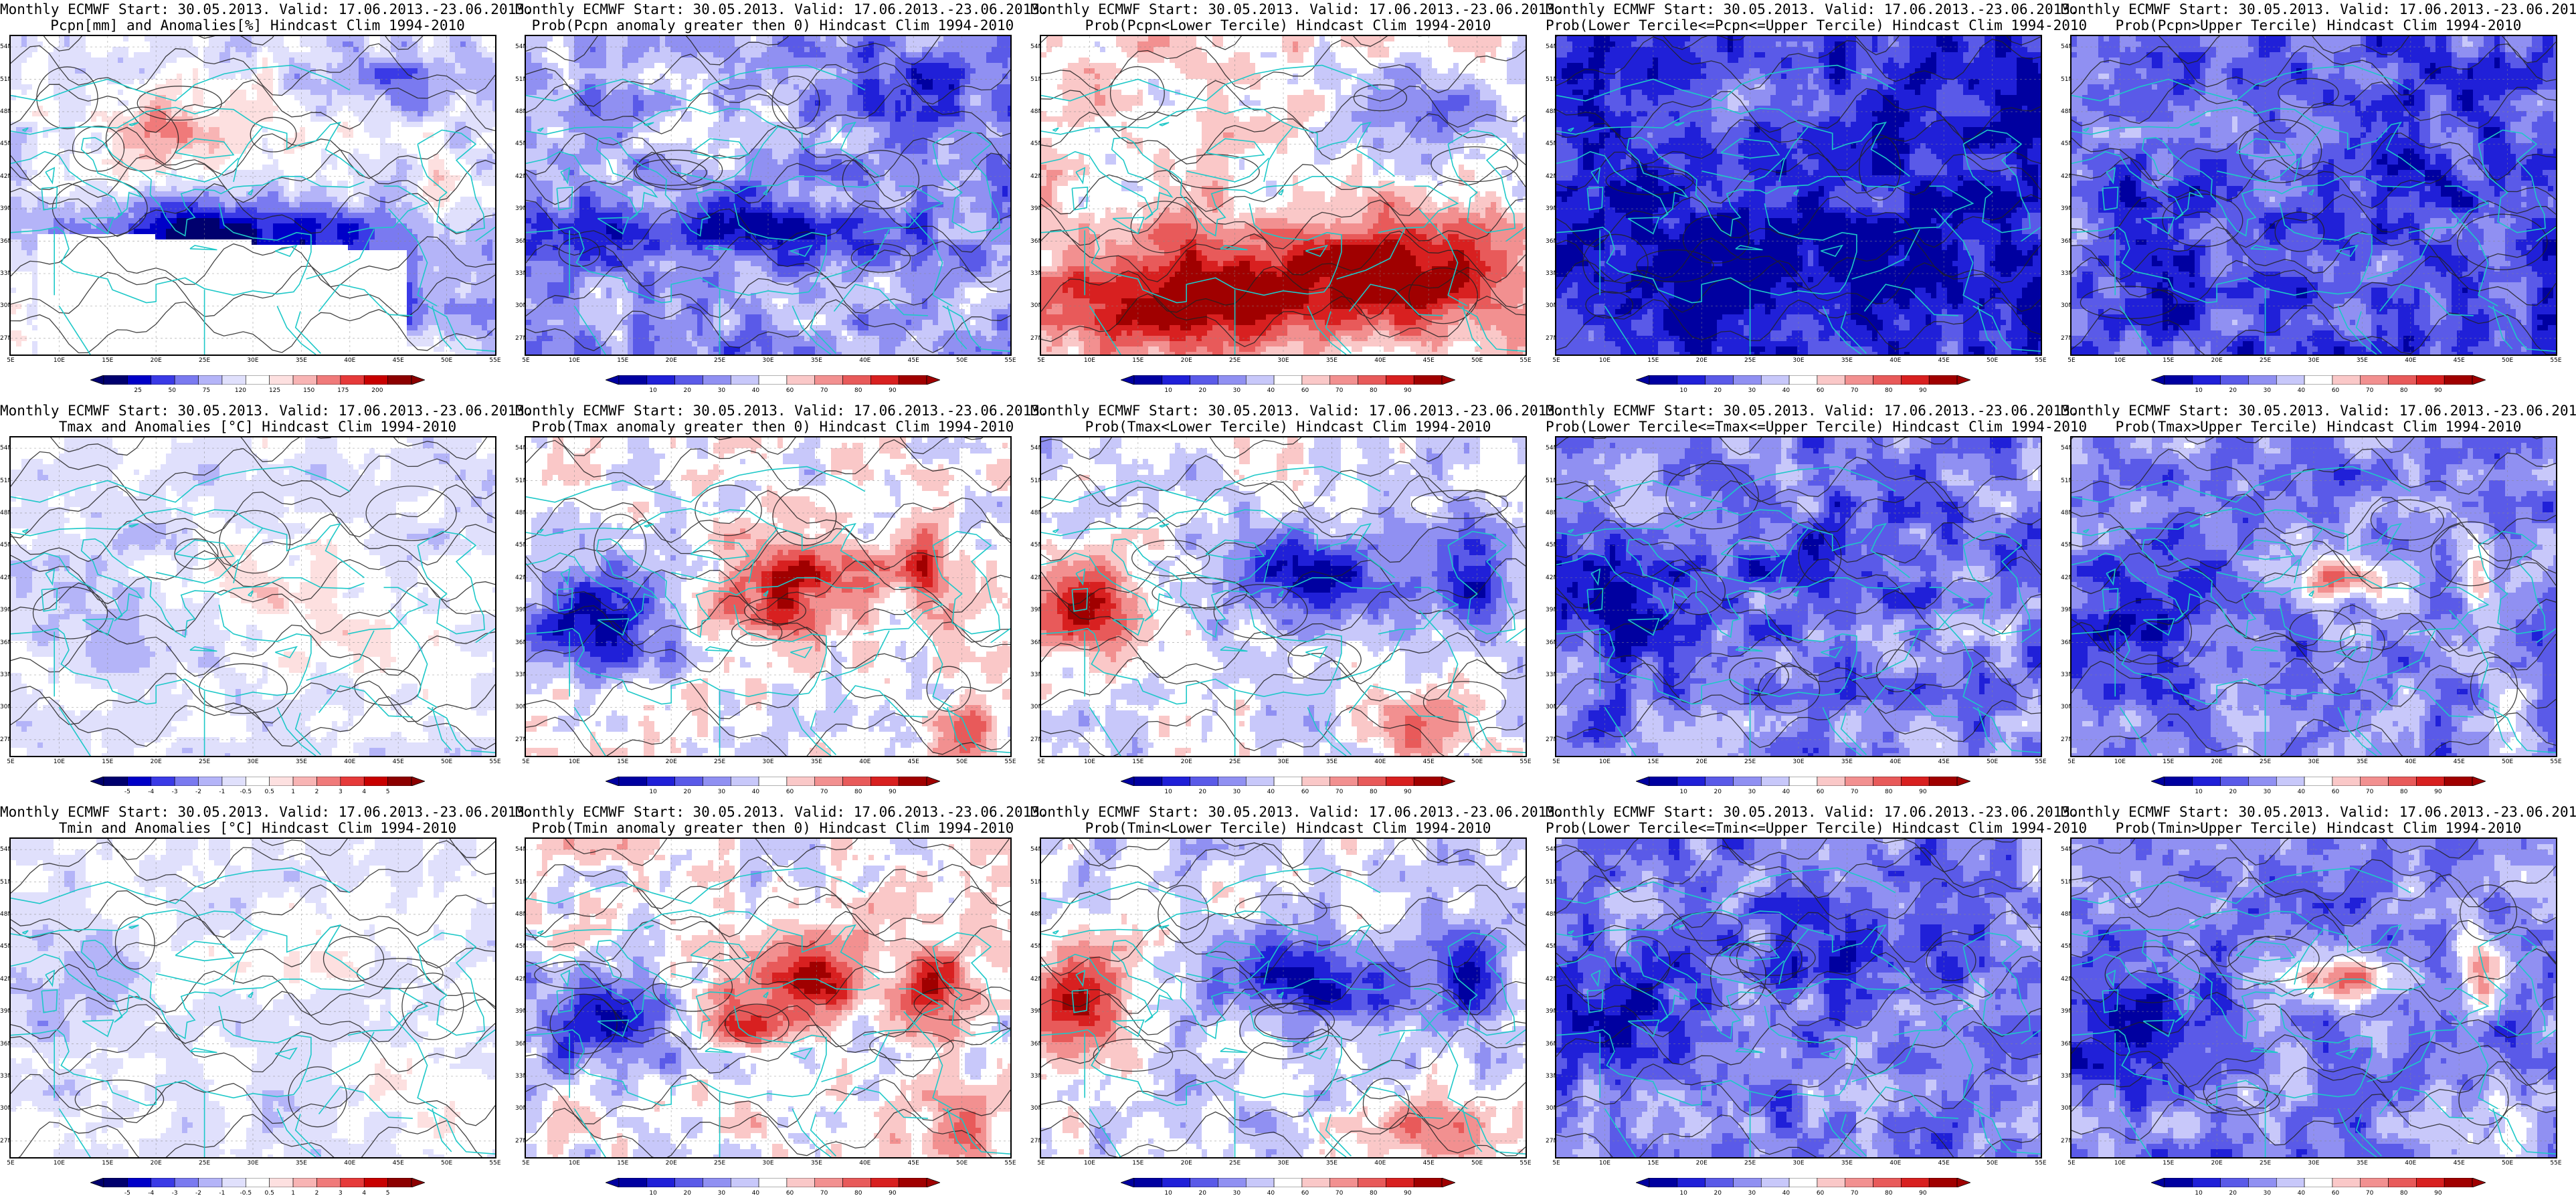 The width and height of the screenshot is (2576, 1204). What do you see at coordinates (388, 1193) in the screenshot?
I see `colorbar-tick-label: 5` at bounding box center [388, 1193].